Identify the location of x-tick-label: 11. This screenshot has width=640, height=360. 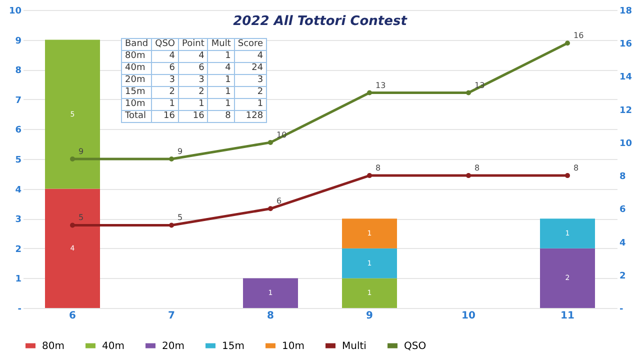
(567, 316).